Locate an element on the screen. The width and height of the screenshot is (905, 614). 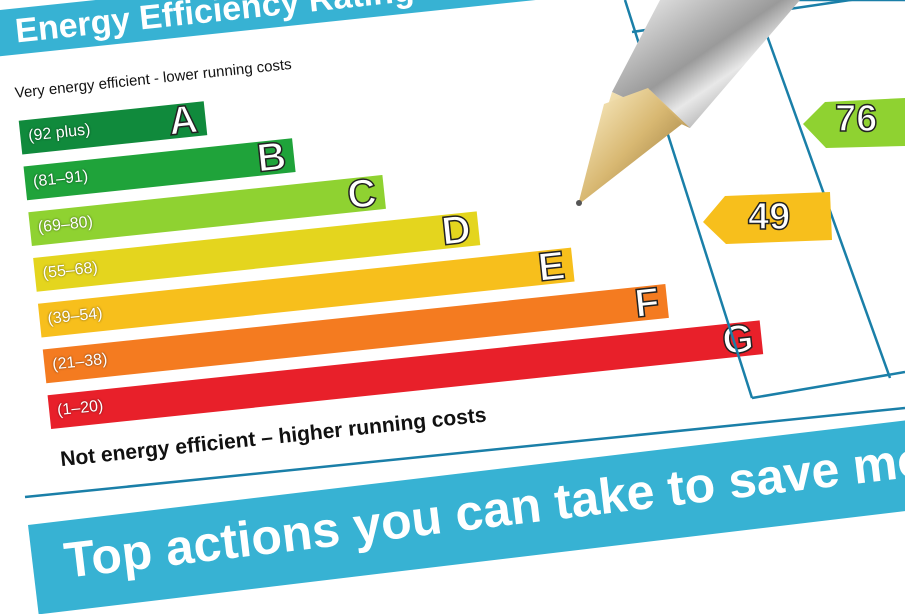
column-bottom-line is located at coordinates (828, 385).